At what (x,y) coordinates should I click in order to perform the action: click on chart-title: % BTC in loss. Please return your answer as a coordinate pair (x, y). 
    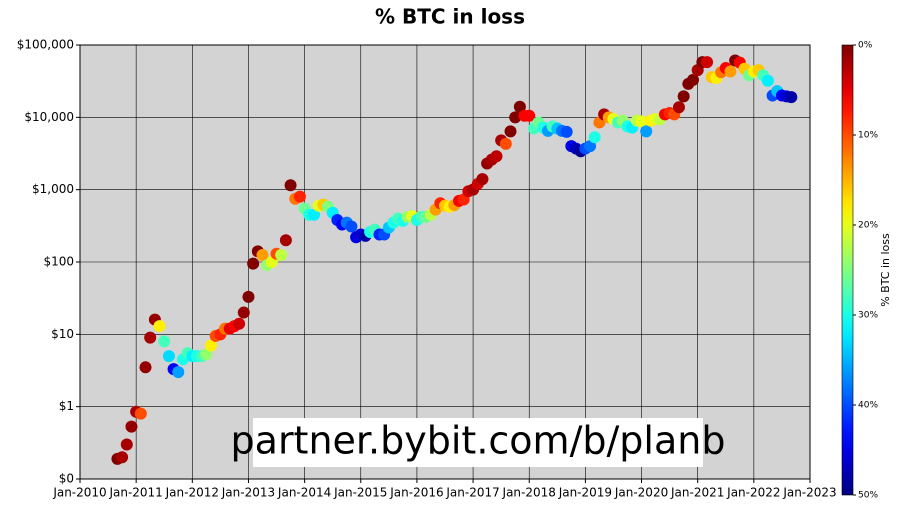
    Looking at the image, I should click on (450, 17).